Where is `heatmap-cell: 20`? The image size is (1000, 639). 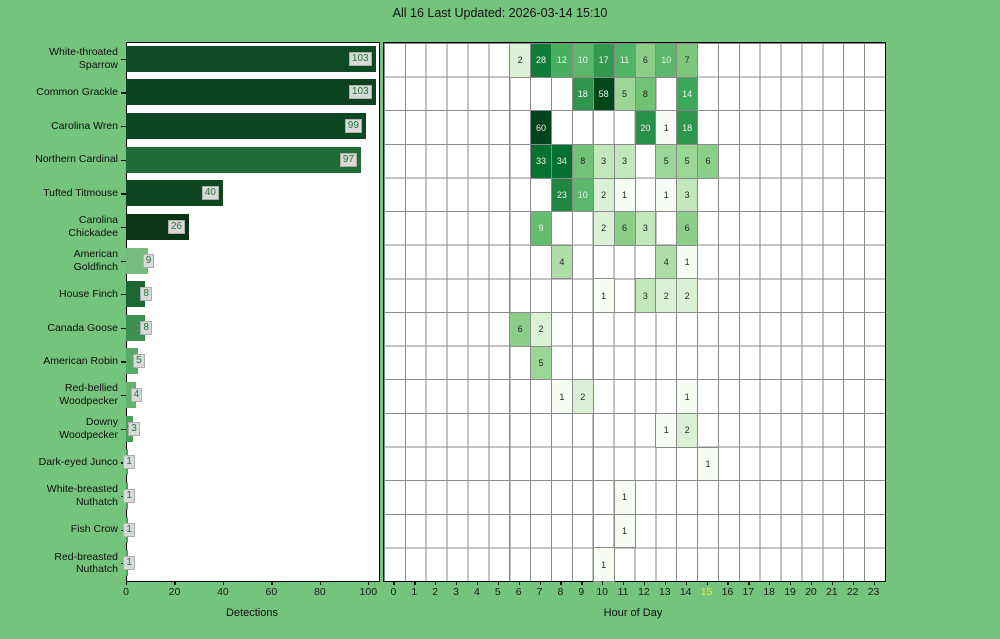
heatmap-cell: 20 is located at coordinates (645, 127).